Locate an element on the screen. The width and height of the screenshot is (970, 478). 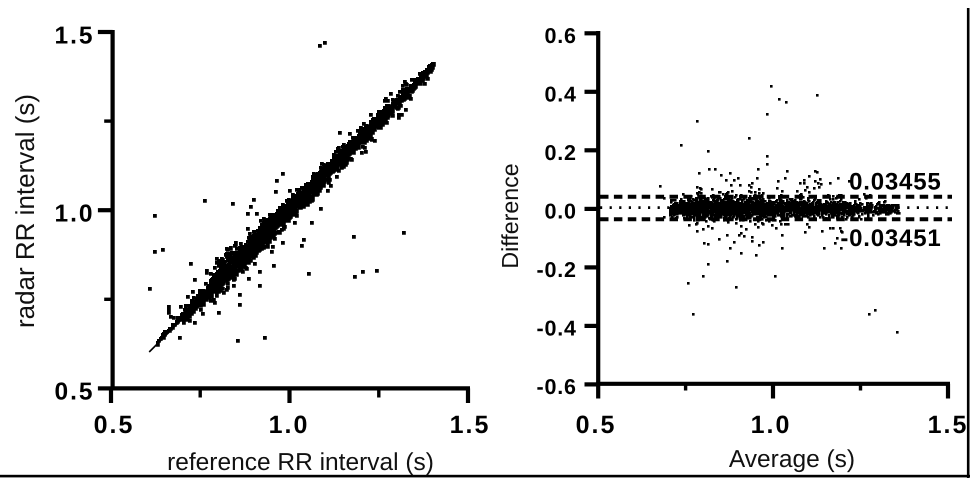
svg-text: 0.6 is located at coordinates (561, 36).